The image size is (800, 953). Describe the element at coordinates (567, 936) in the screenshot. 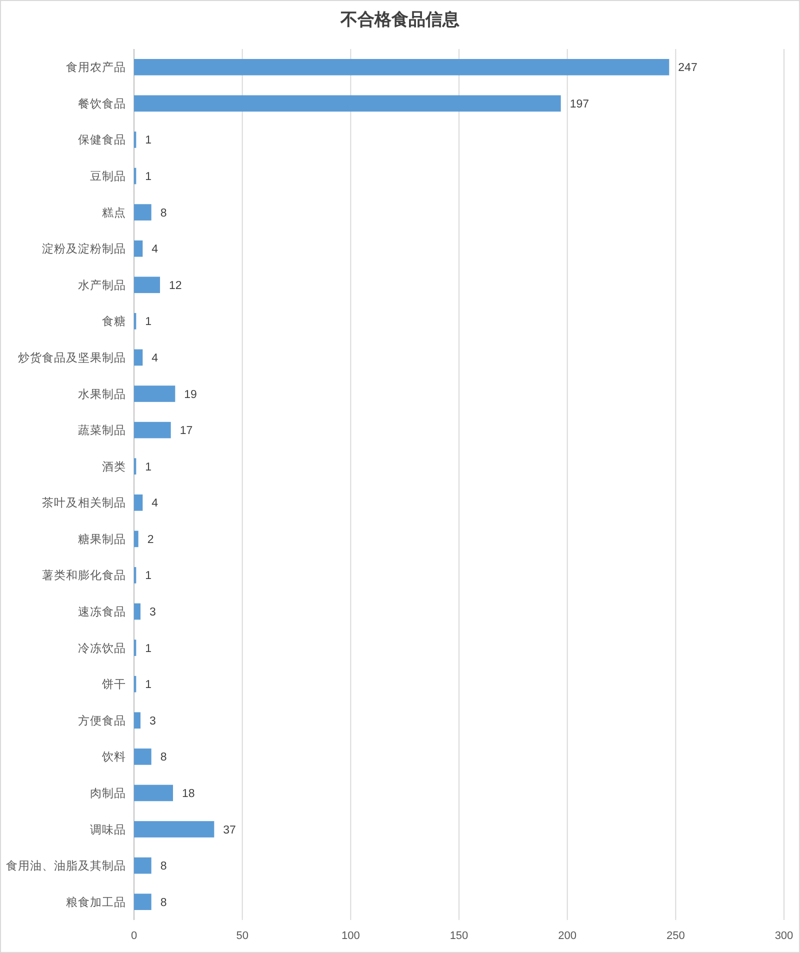

I see `x-tick-label: 200` at that location.